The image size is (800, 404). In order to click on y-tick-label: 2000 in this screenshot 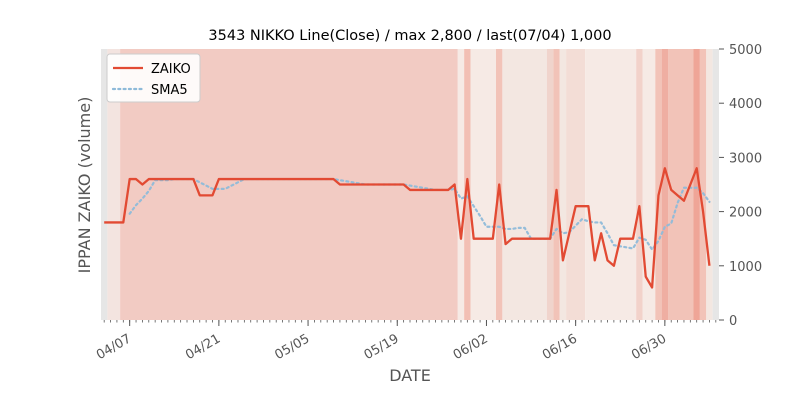, I will do `click(745, 213)`.